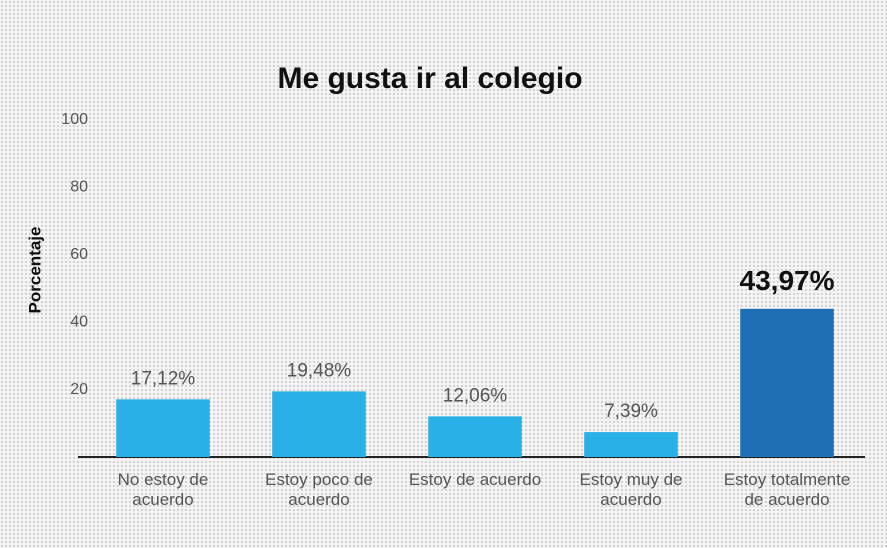  I want to click on value-label: 12,06%, so click(475, 395).